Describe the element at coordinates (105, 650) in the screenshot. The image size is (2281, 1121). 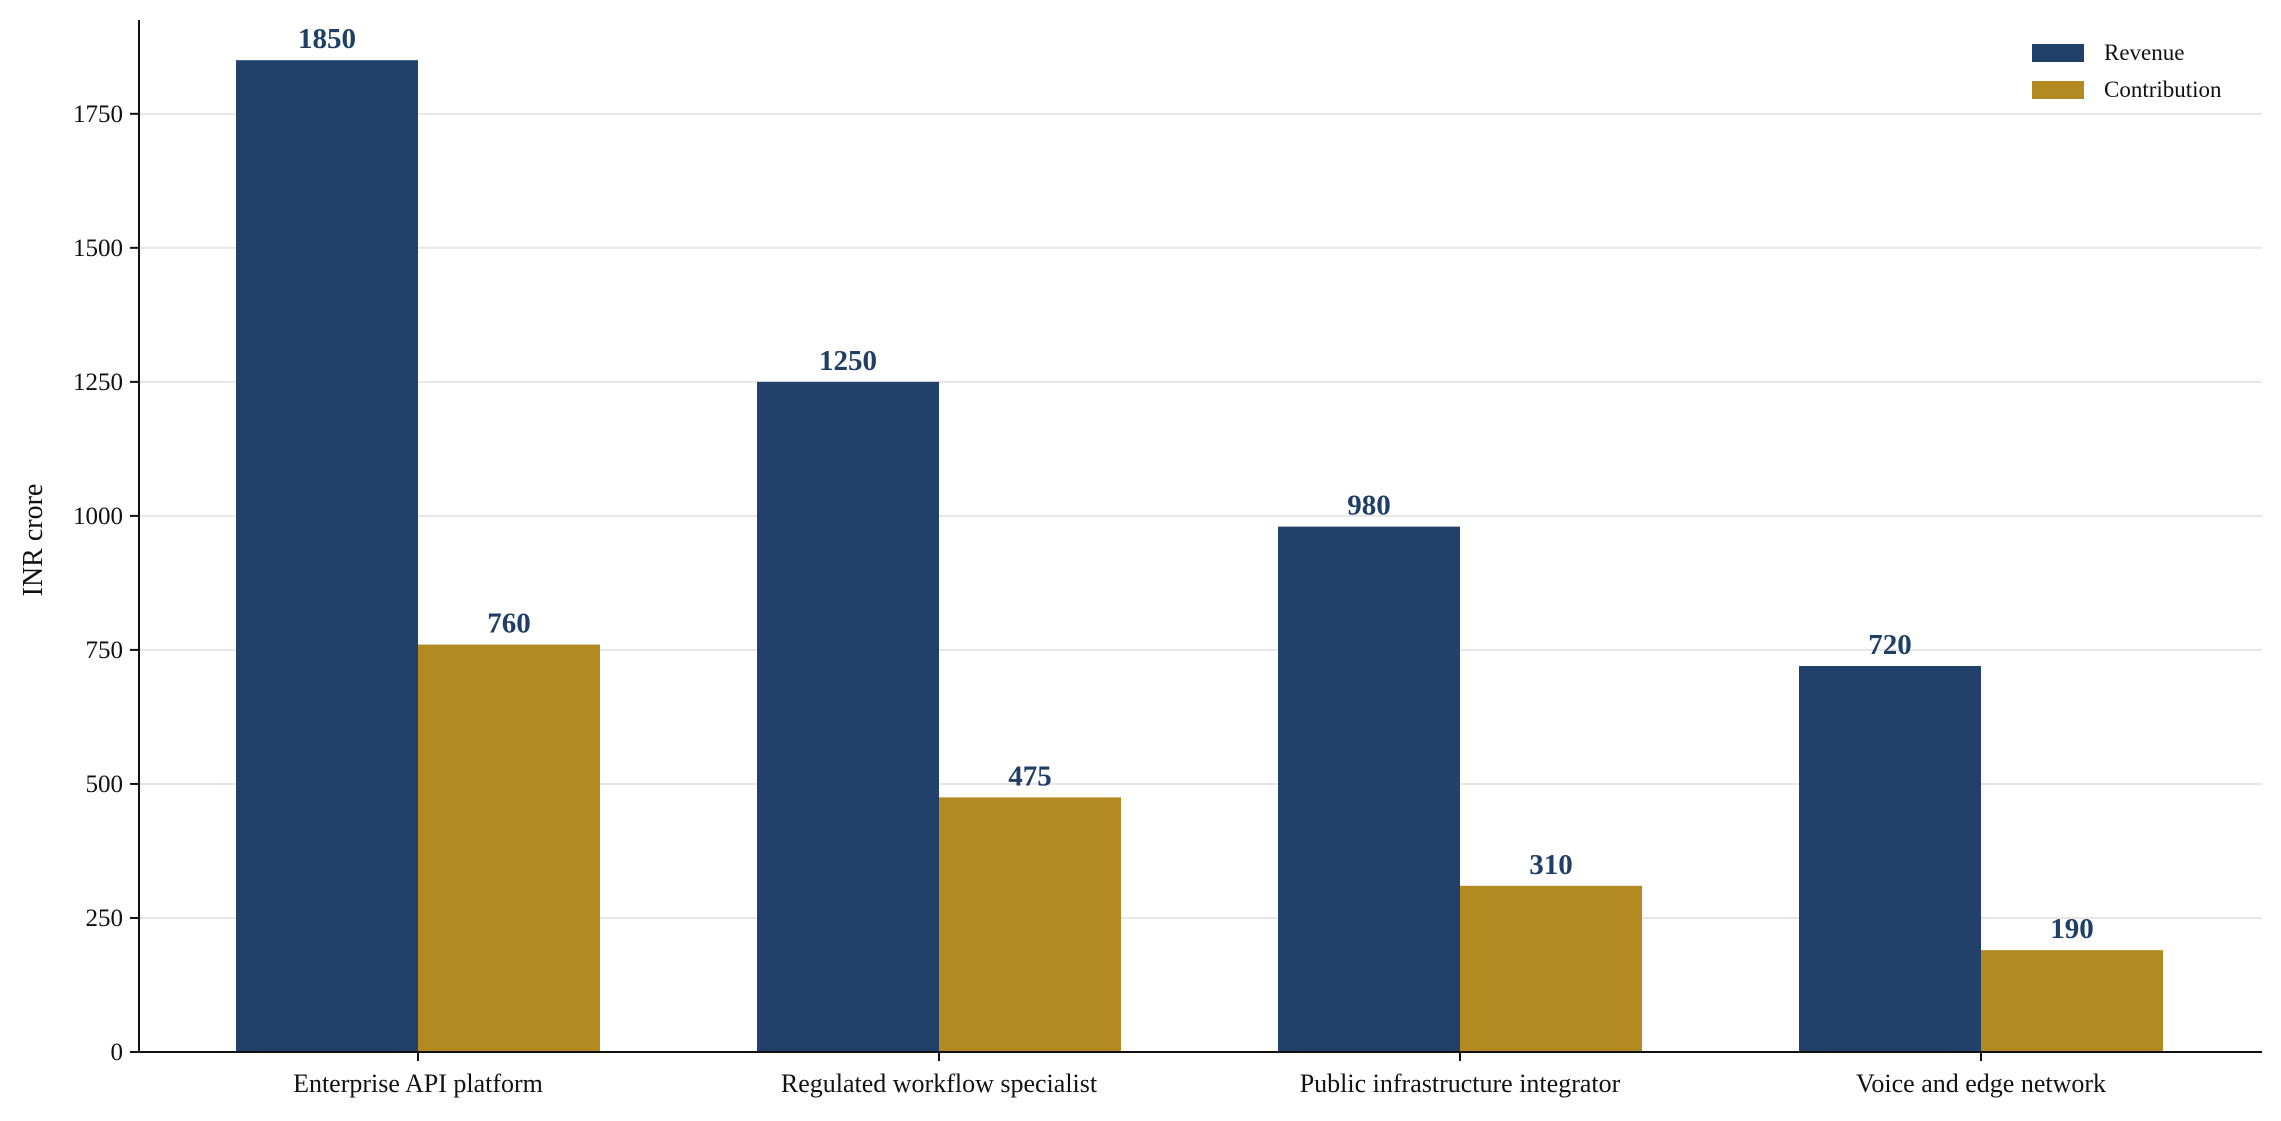
I see `y-tick-label: 750` at that location.